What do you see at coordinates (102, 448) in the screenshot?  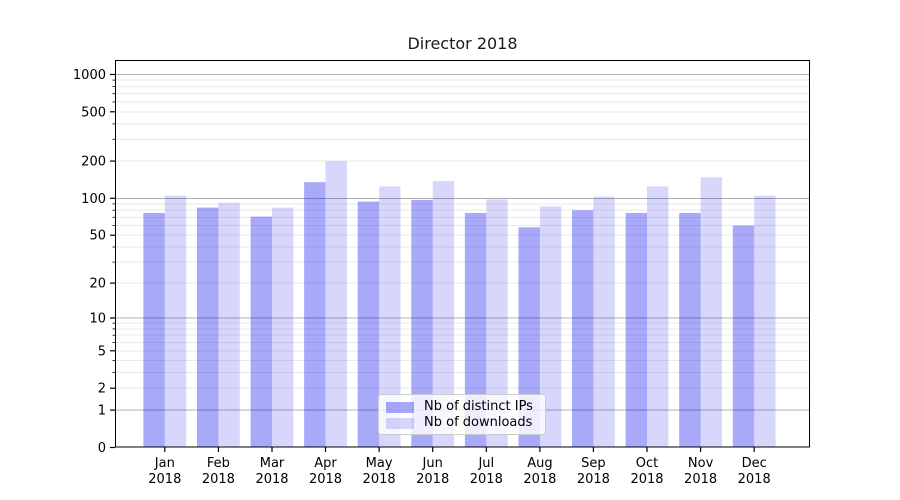 I see `y-tick-label: 0` at bounding box center [102, 448].